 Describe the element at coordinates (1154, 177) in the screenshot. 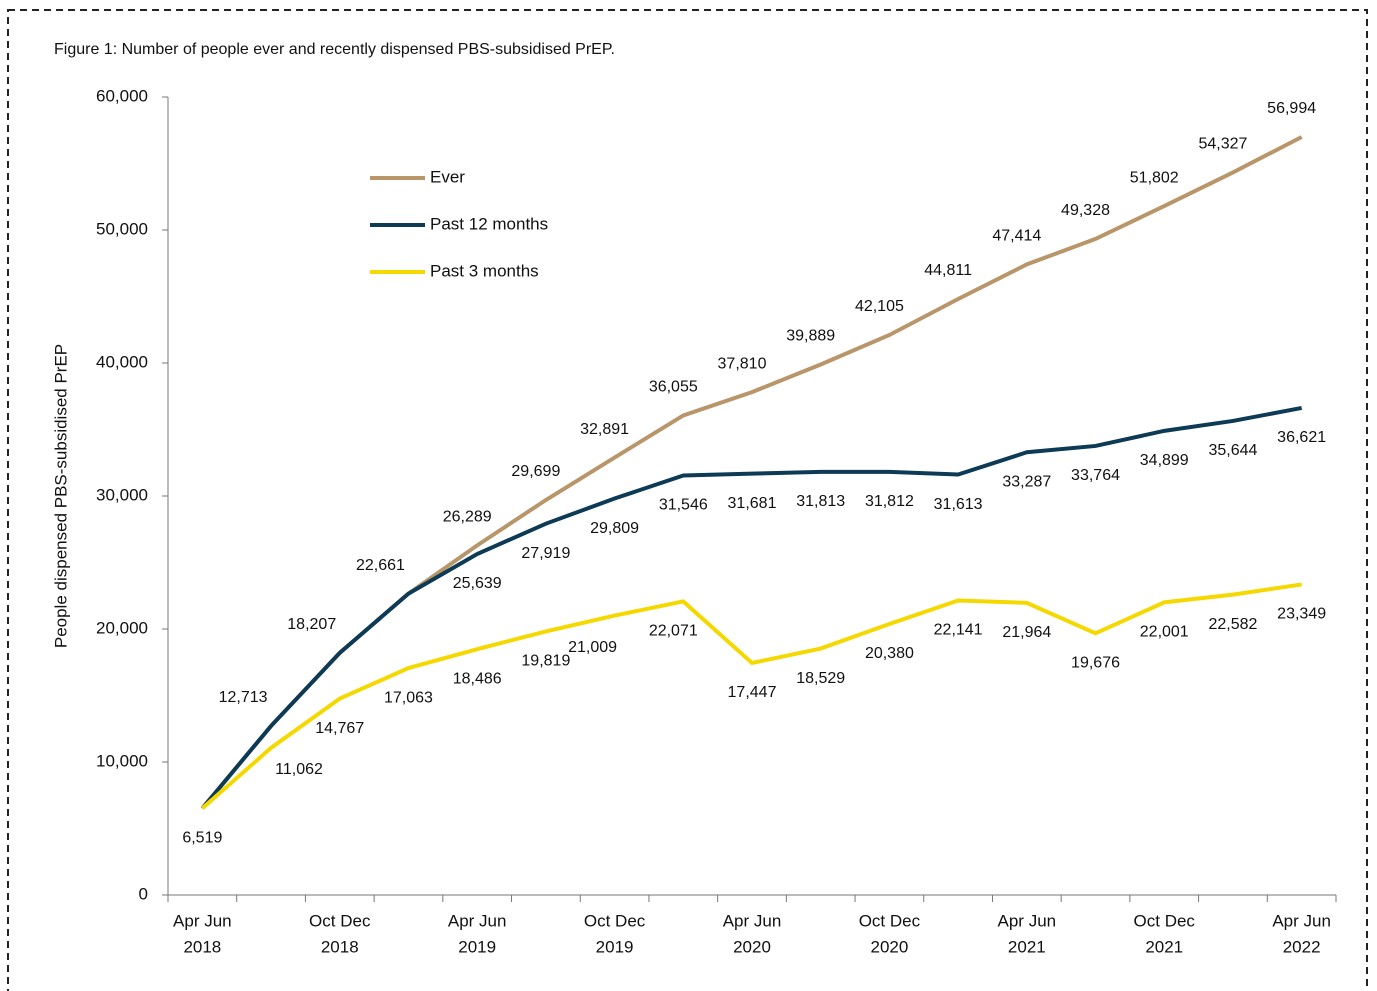

I see `data-label: 51,802` at that location.